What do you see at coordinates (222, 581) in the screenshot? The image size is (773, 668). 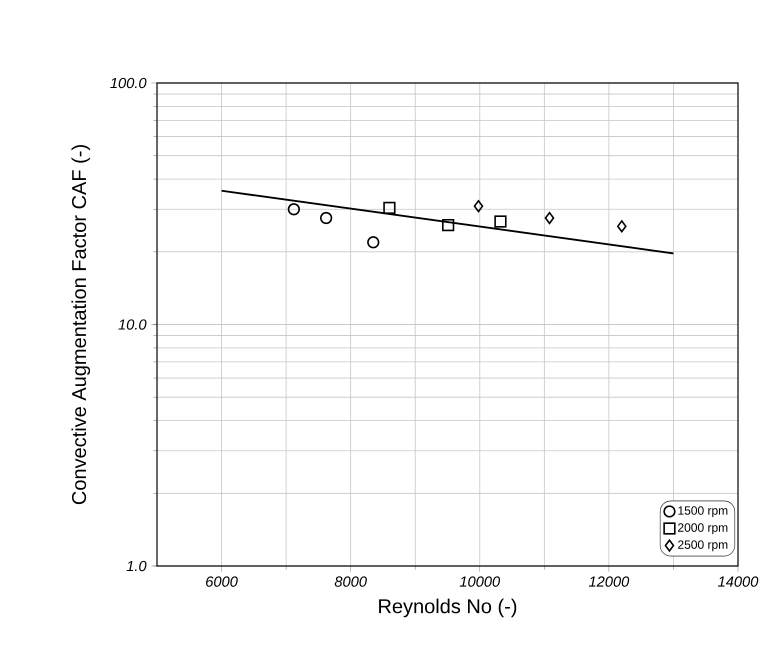 I see `x-tick-label: 6000` at bounding box center [222, 581].